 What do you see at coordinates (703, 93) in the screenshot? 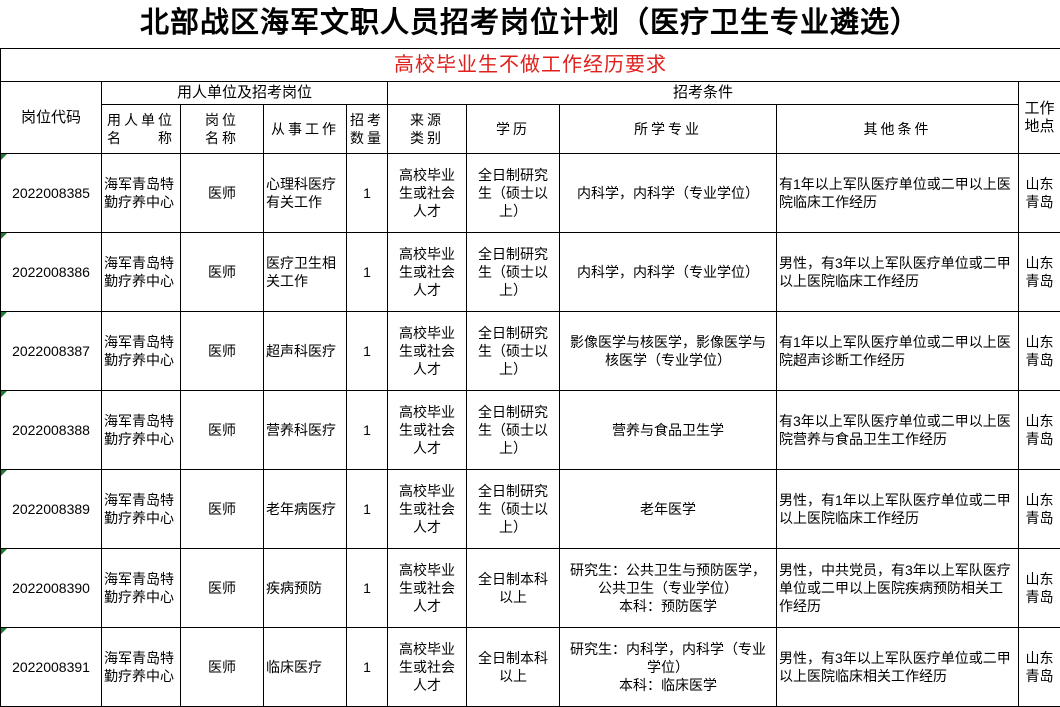
I see `header-group-conditions: 招考条件` at bounding box center [703, 93].